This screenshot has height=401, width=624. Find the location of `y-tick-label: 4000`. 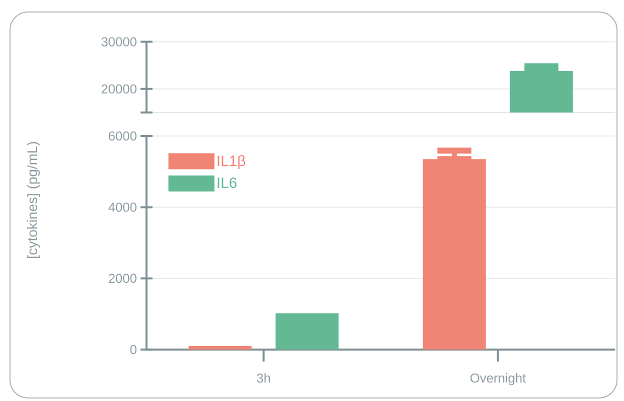

y-tick-label: 4000 is located at coordinates (122, 207).